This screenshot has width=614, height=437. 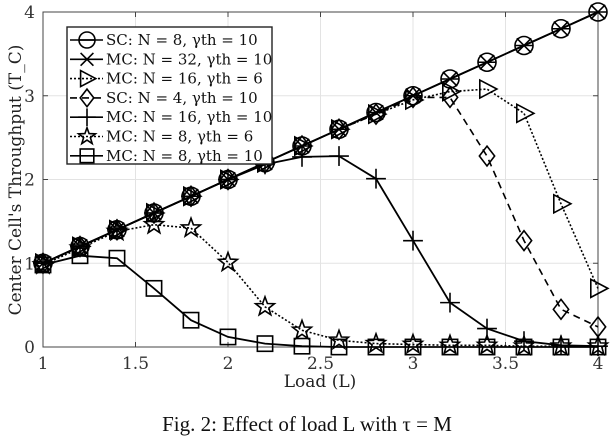 What do you see at coordinates (184, 156) in the screenshot?
I see `legend-label: MC: N = 8, γth = 10` at bounding box center [184, 156].